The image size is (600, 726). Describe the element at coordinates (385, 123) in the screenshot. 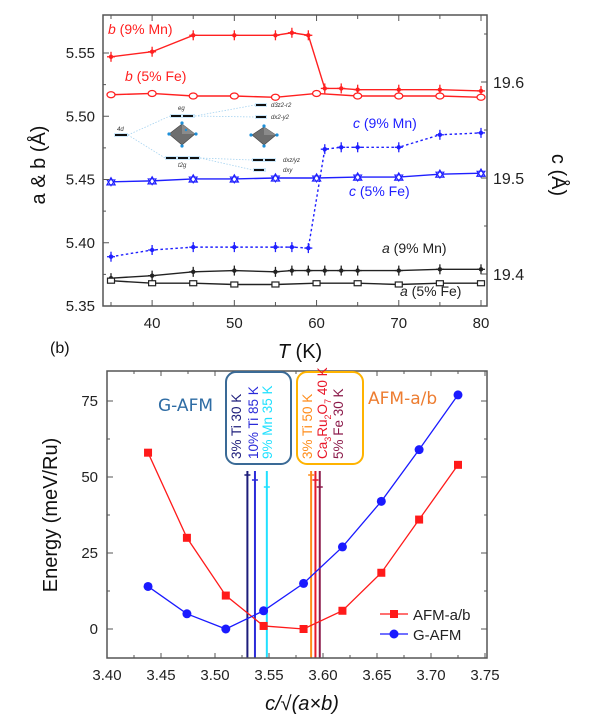

I see `series-label: c (9% Mn)` at that location.